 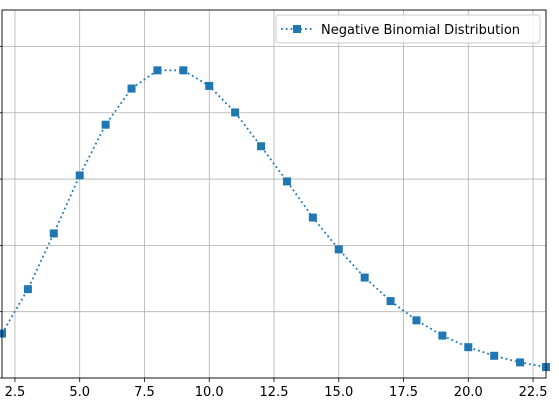 I want to click on legend: Negative Binomial Distribution, so click(x=408, y=29).